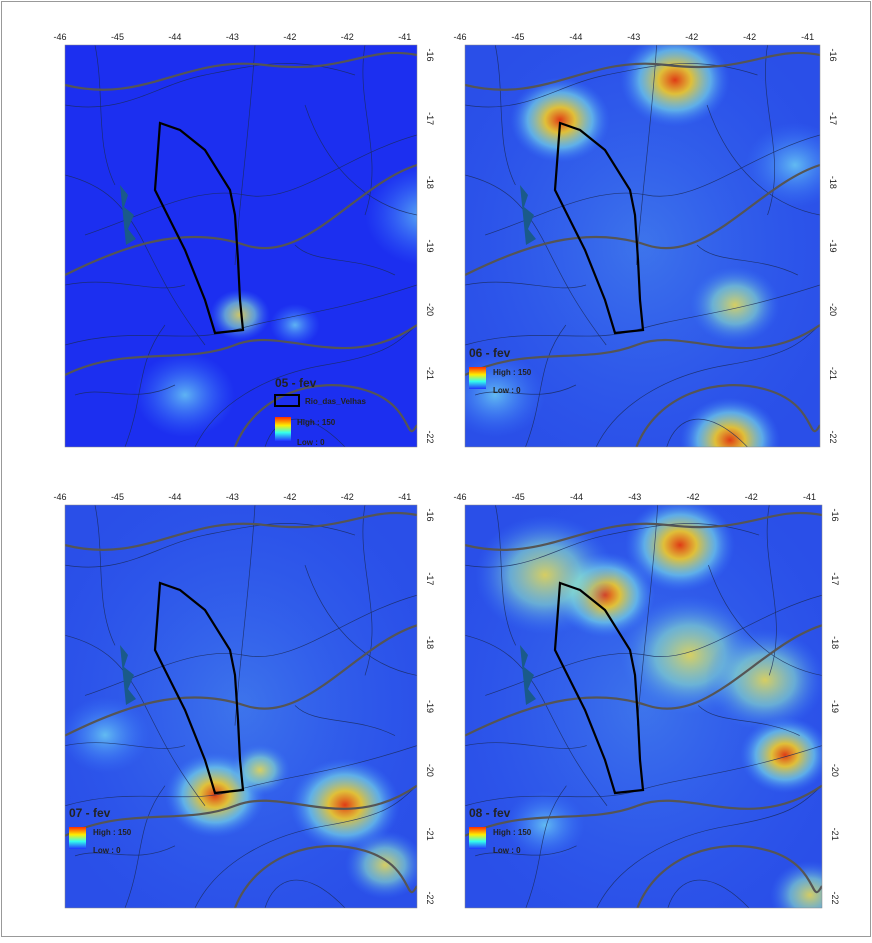  I want to click on legend-low: Low : 0, so click(507, 390).